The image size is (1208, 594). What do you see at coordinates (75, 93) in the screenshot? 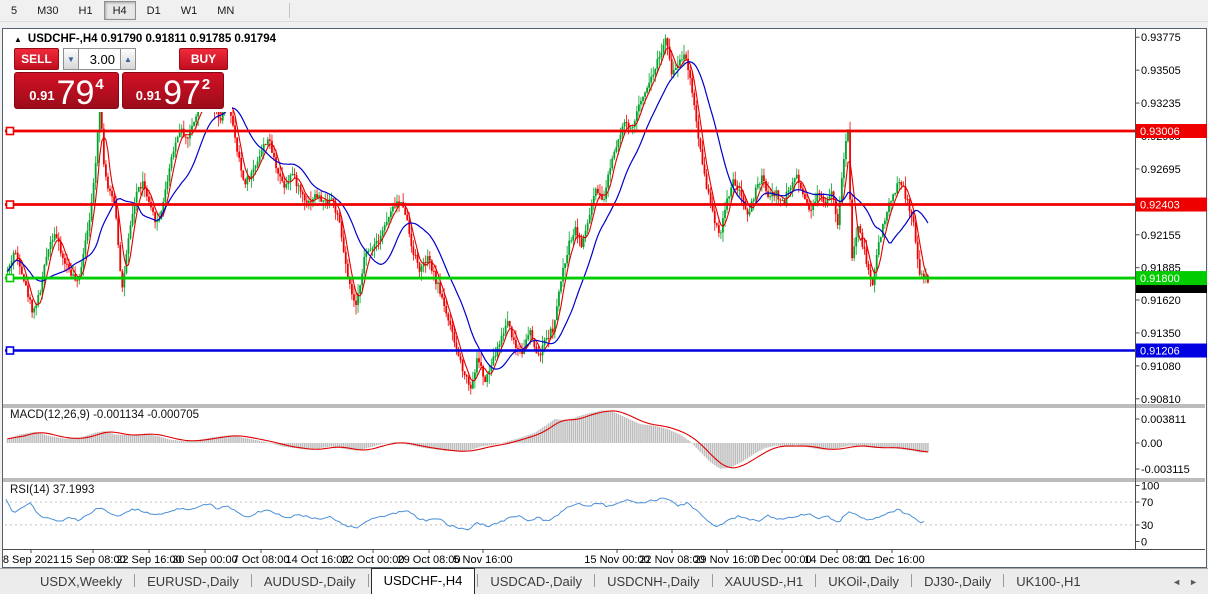
I see `bid-price-big-digits: 79` at bounding box center [75, 93].